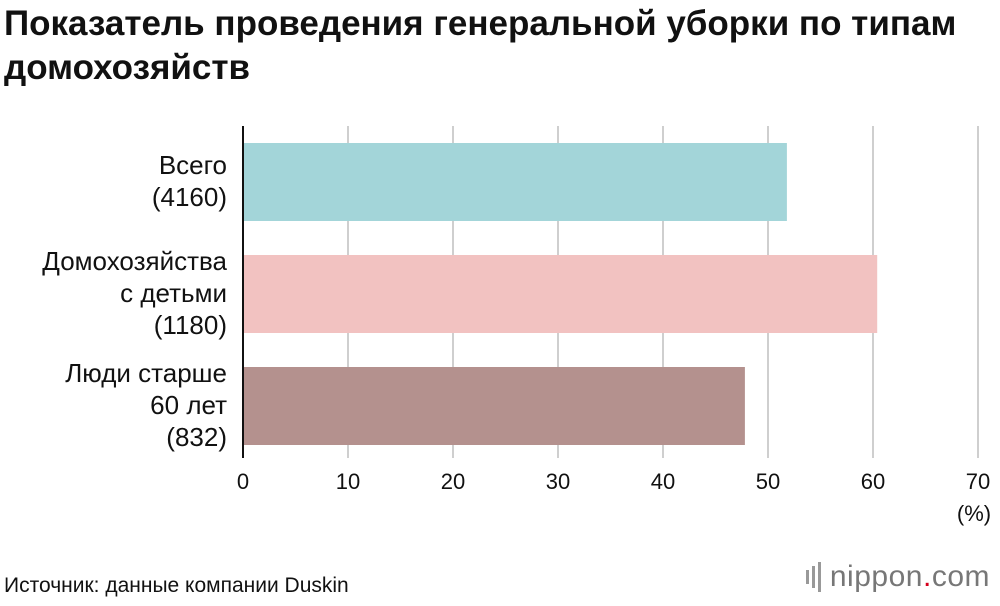  I want to click on tick-label-60: 60, so click(873, 481).